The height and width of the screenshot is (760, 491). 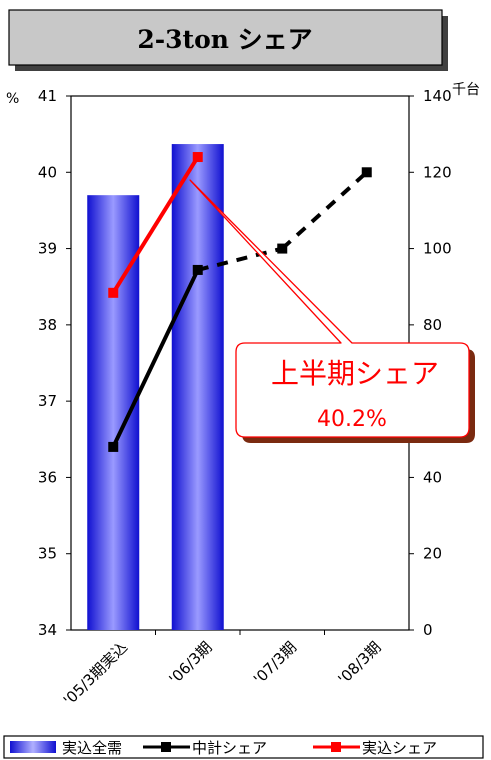 I want to click on left-tick-label: 41, so click(x=47, y=96).